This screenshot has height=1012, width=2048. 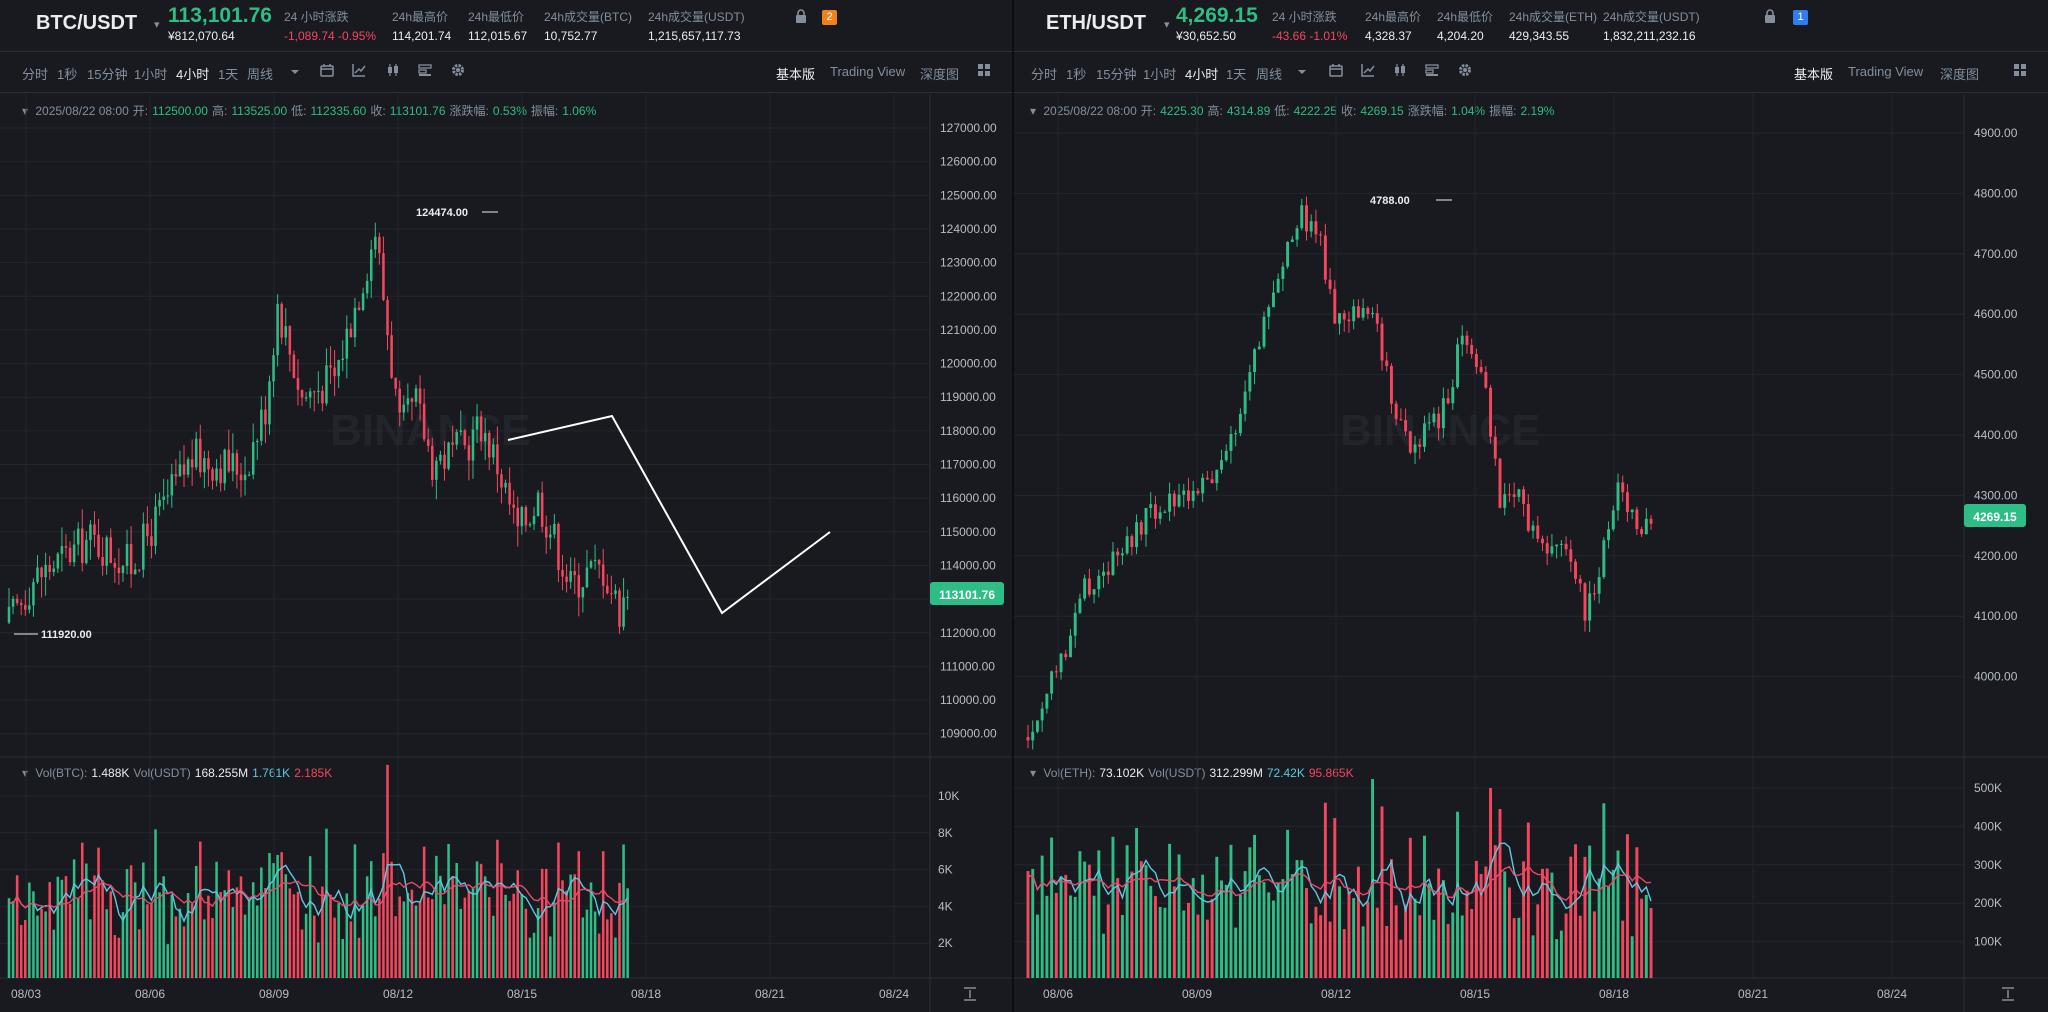 What do you see at coordinates (1382, 111) in the screenshot?
I see `ohlc-close: 4269.15` at bounding box center [1382, 111].